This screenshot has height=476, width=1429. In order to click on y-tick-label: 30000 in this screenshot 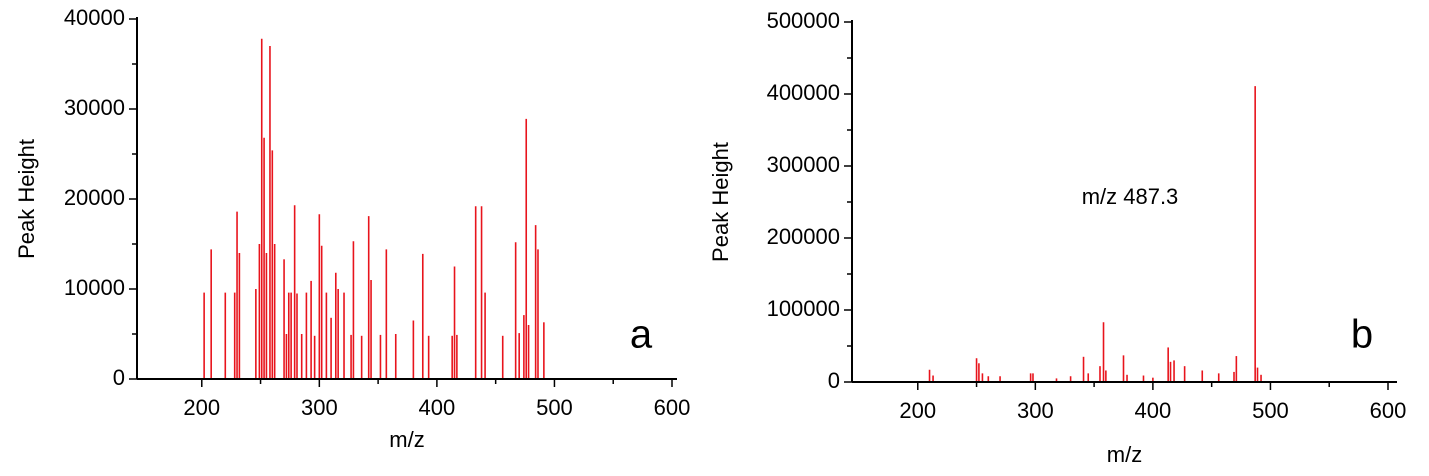, I will do `click(94, 107)`.